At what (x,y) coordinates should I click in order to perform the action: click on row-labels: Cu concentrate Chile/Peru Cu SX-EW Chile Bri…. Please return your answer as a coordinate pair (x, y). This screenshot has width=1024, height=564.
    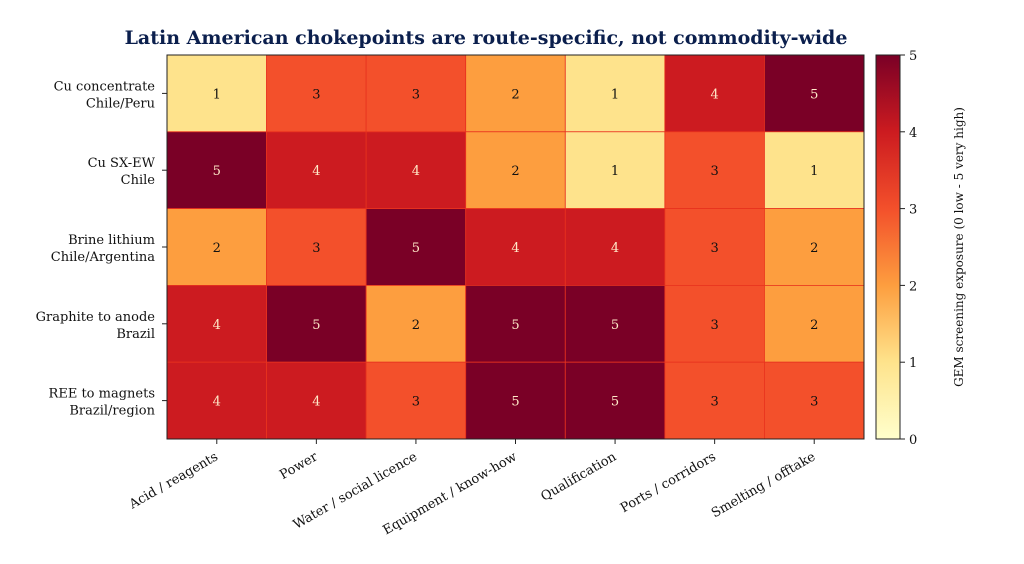
    Looking at the image, I should click on (101, 249).